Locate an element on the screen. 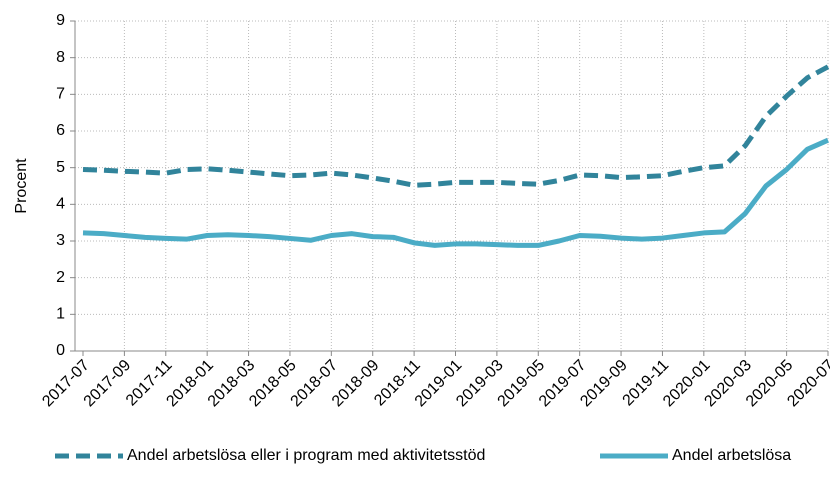 Image resolution: width=830 pixels, height=486 pixels. y-tick-label: 0 is located at coordinates (60, 350).